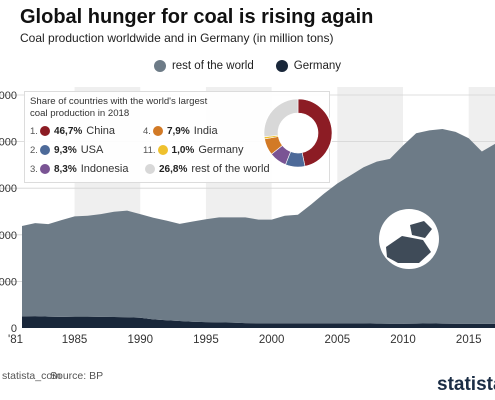 This screenshot has height=400, width=495. What do you see at coordinates (421, 229) in the screenshot?
I see `coal-lump-small` at bounding box center [421, 229].